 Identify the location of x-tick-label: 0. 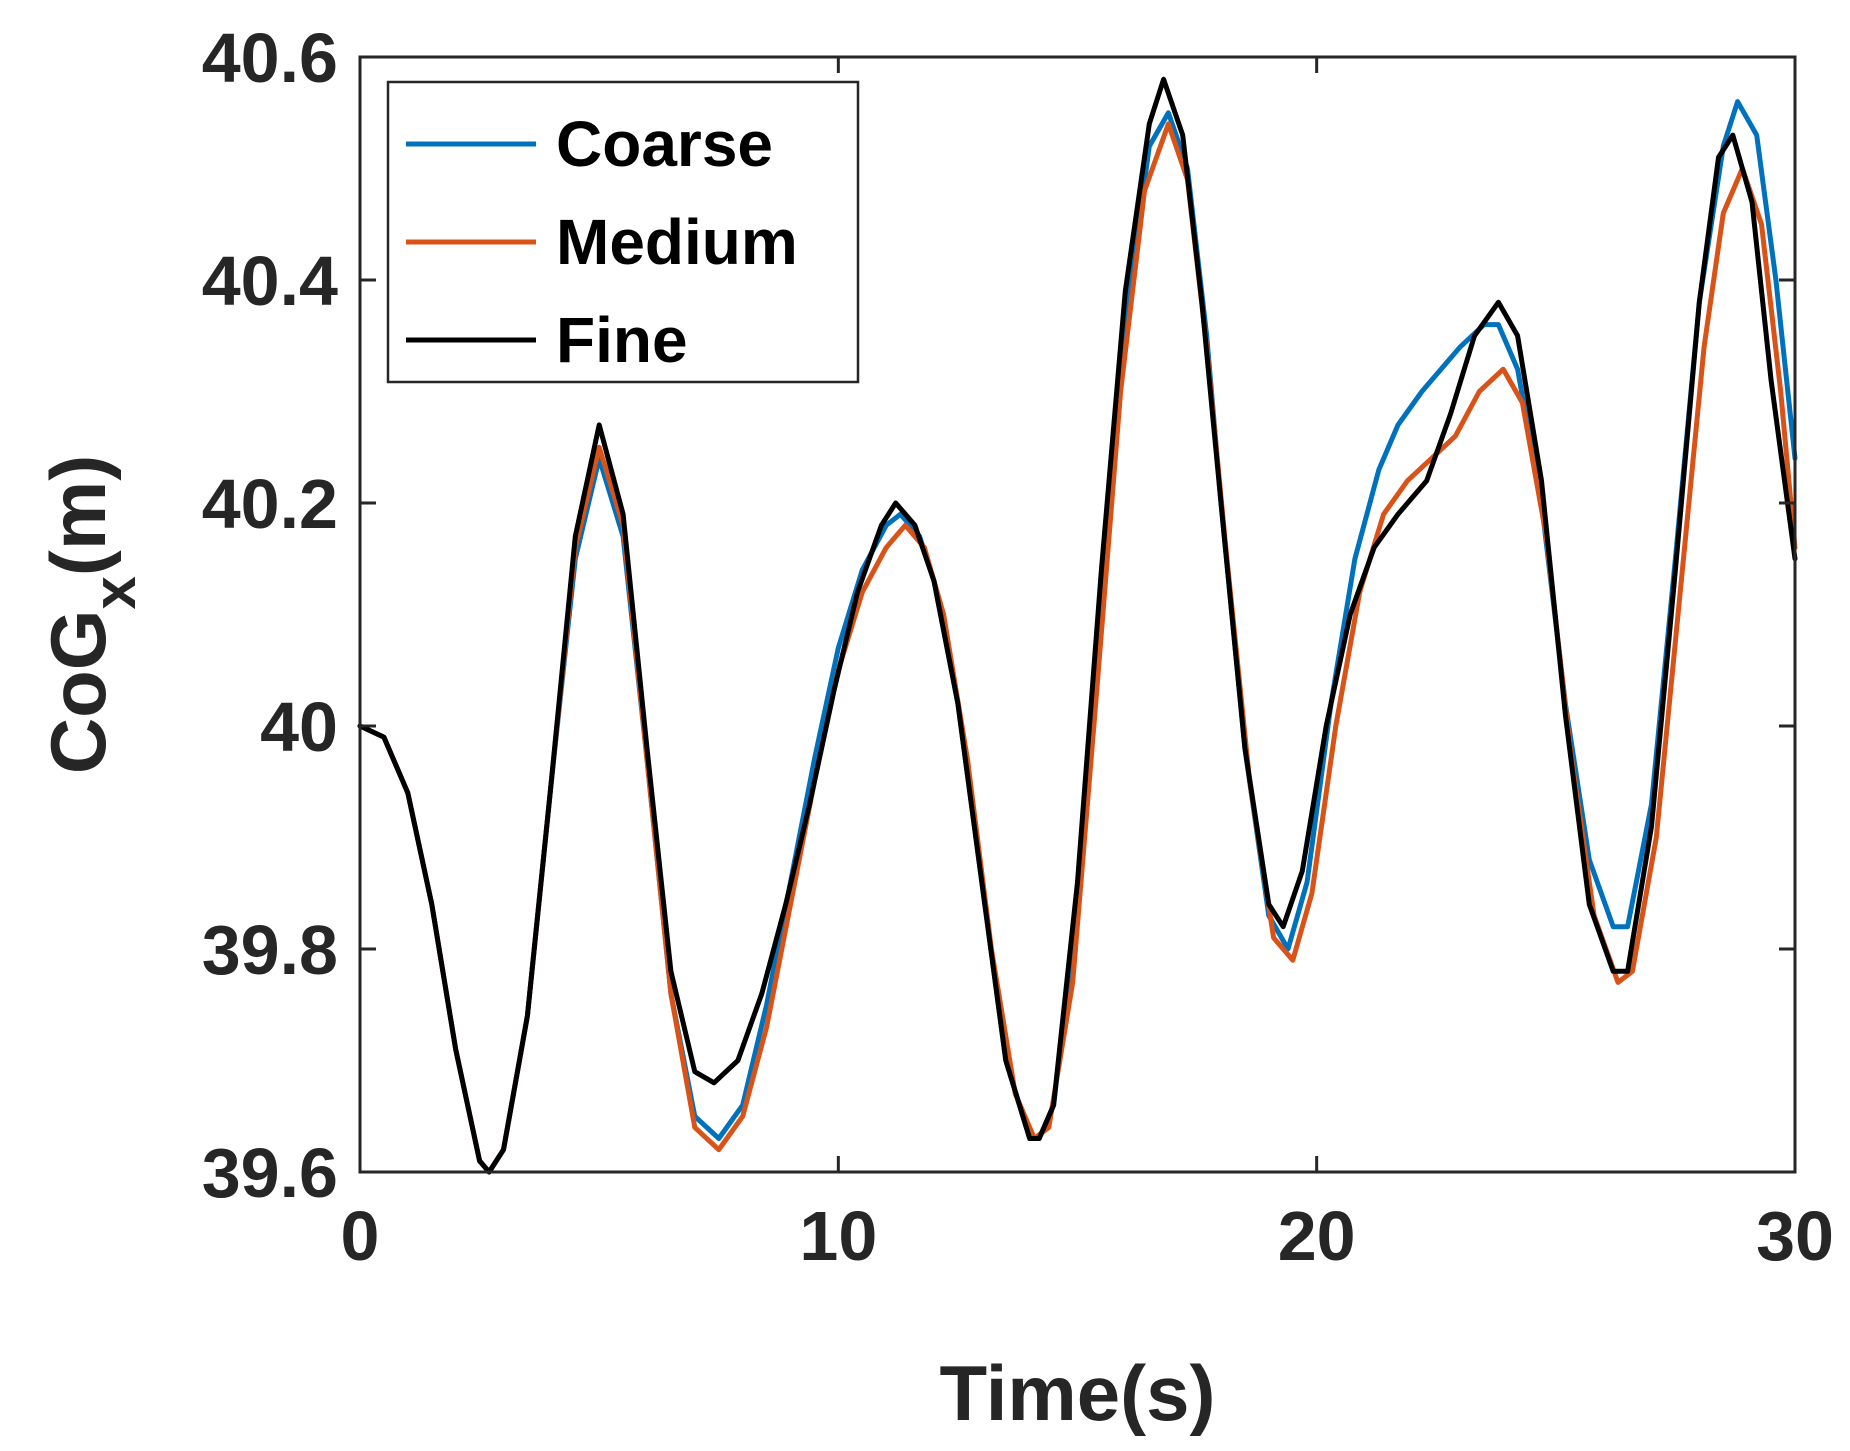
(360, 1236).